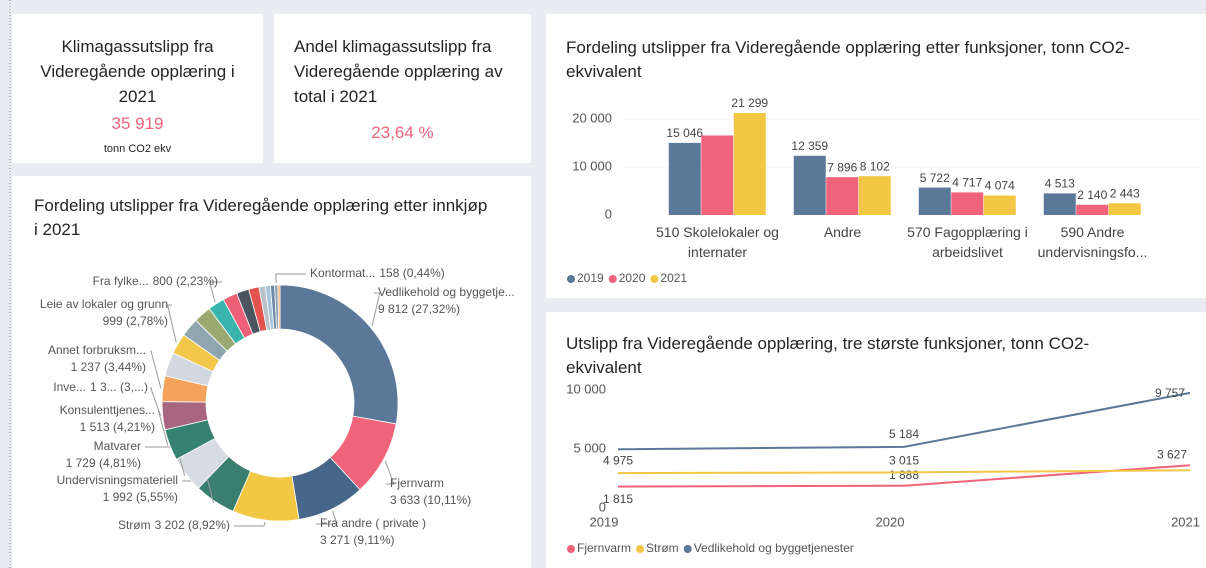  I want to click on legend-label: Vedlikehold og byggetjenester, so click(774, 548).